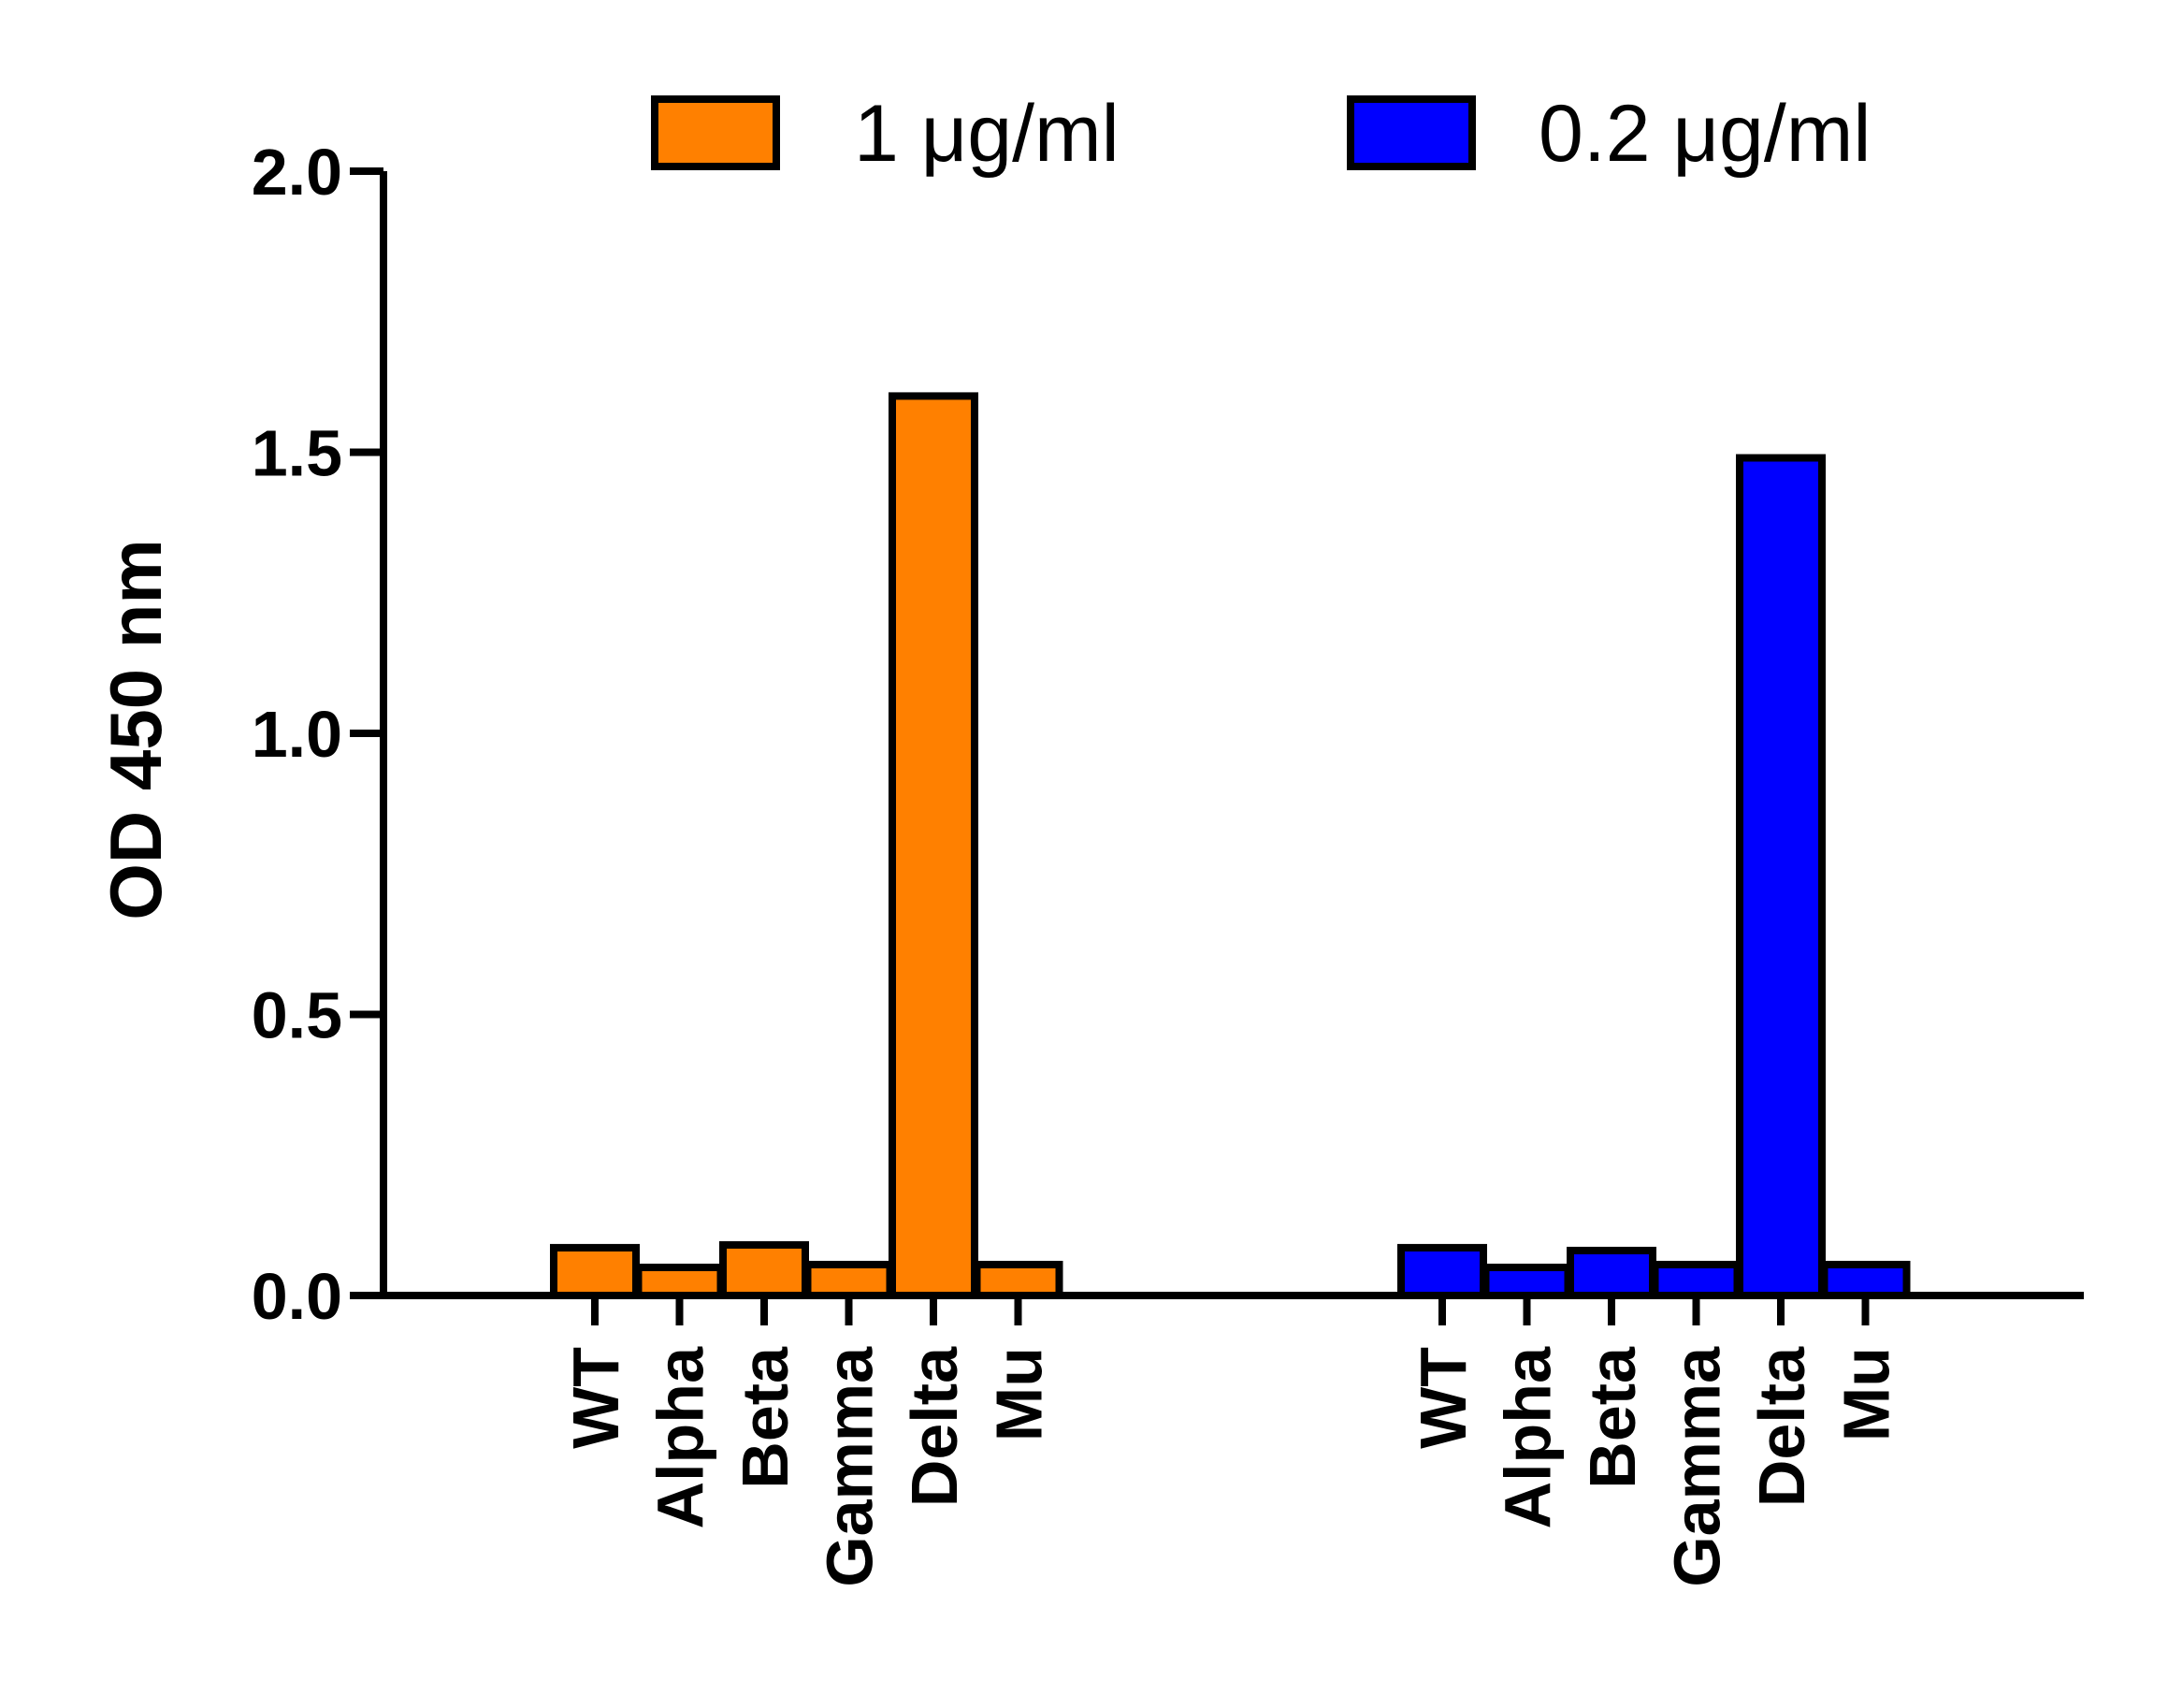 The height and width of the screenshot is (1708, 2168). I want to click on bar-group2-delta, so click(1781, 876).